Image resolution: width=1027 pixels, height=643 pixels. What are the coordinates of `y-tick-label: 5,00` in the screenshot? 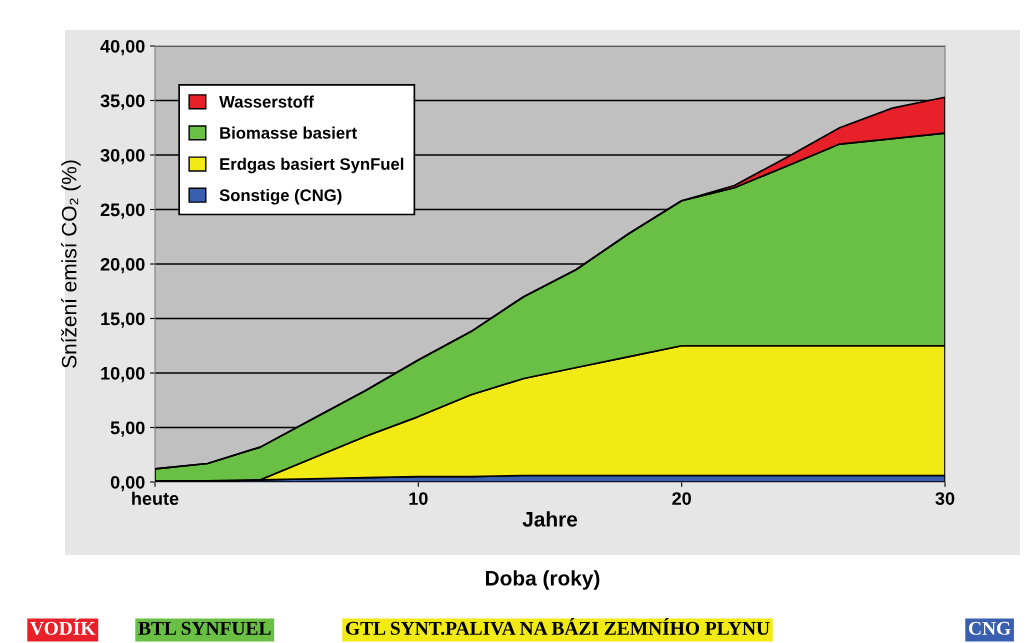 It's located at (127, 429).